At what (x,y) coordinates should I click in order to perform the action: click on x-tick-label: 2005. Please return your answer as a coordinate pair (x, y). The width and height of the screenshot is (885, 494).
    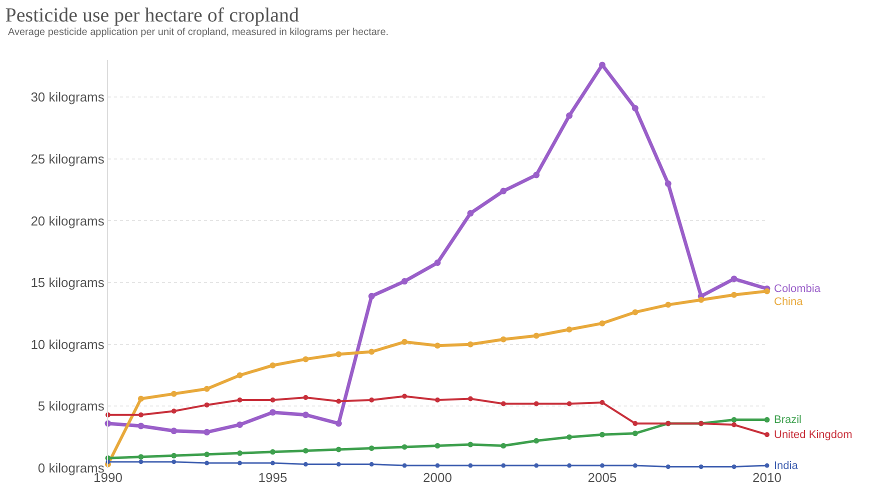
    Looking at the image, I should click on (602, 477).